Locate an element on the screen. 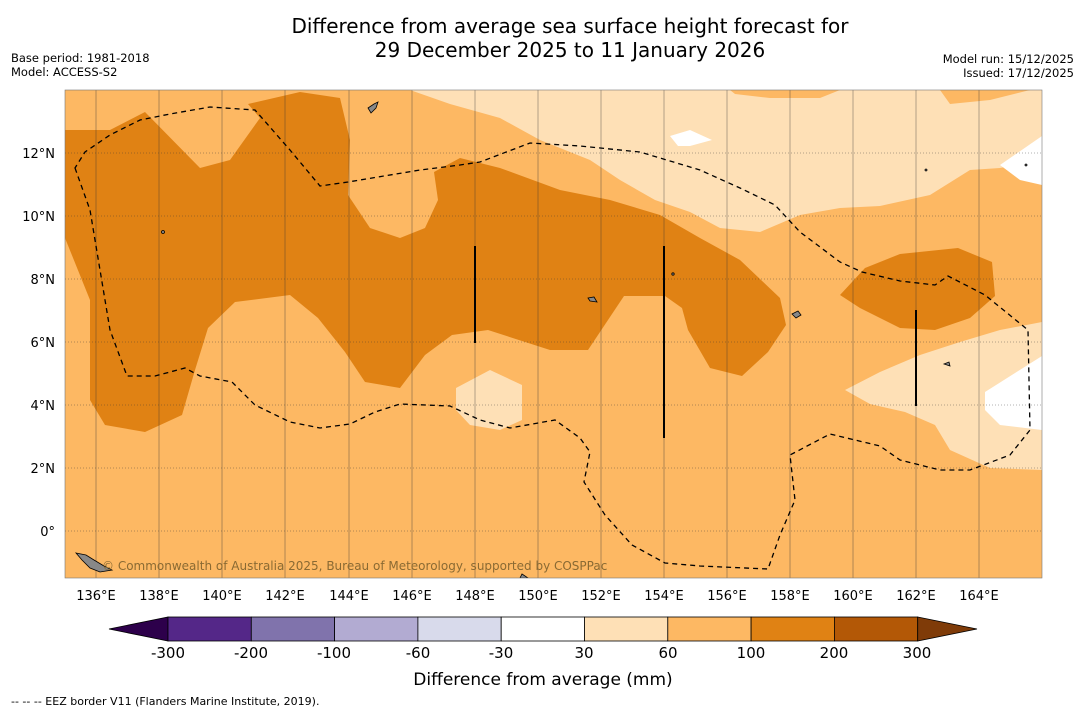 The image size is (1085, 713). colorbar-label: -100 is located at coordinates (334, 653).